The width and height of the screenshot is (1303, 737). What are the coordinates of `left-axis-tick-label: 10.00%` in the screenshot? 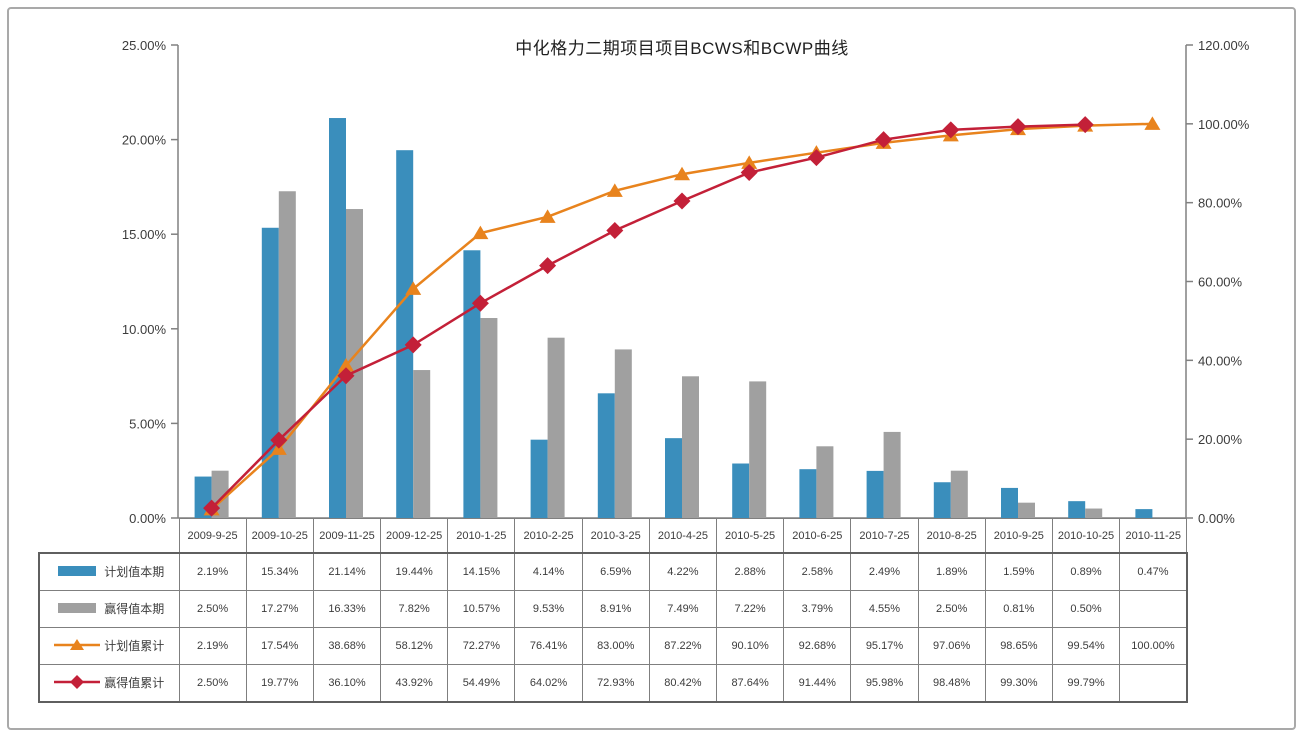 It's located at (144, 329).